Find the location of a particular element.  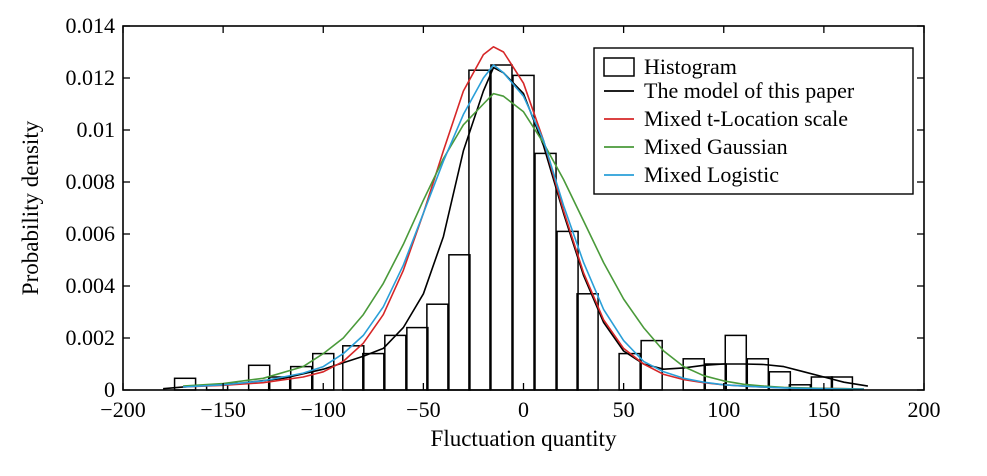

x-tick-label: 50 is located at coordinates (624, 409).